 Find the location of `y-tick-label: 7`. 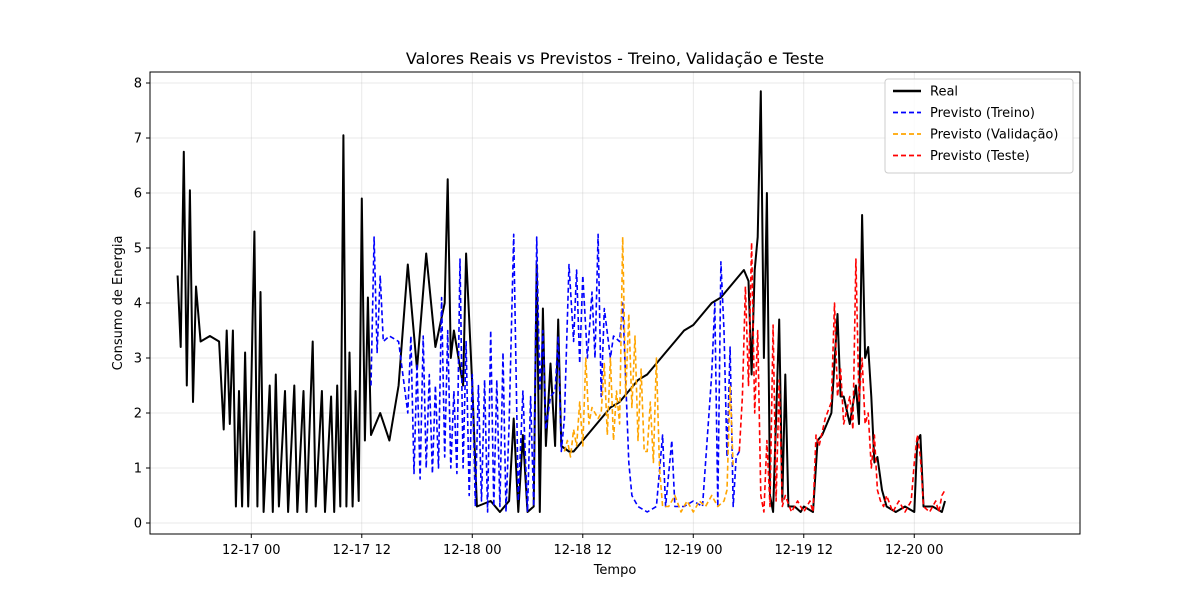

y-tick-label: 7 is located at coordinates (138, 139).